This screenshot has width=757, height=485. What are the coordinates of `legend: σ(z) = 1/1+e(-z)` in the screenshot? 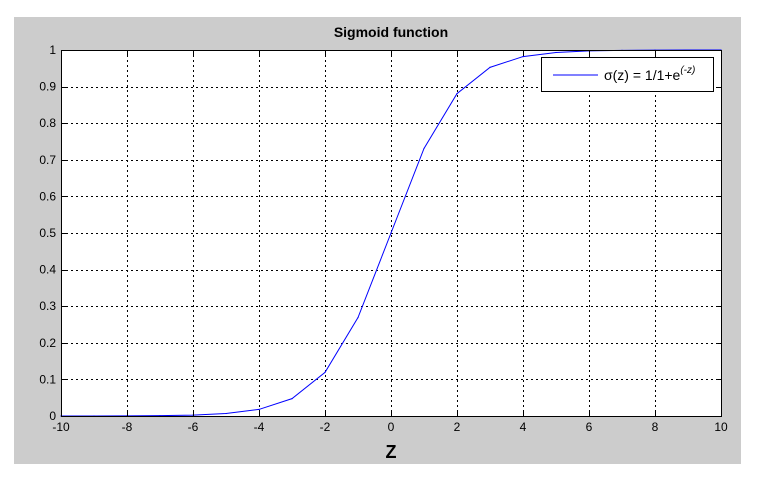 It's located at (627, 74).